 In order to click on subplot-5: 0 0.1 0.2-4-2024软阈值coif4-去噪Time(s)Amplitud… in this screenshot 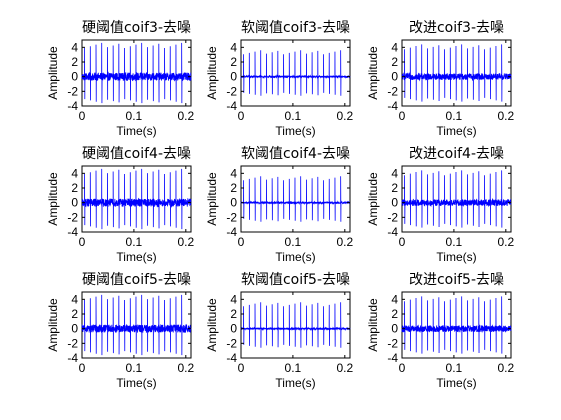, I will do `click(279, 205)`.